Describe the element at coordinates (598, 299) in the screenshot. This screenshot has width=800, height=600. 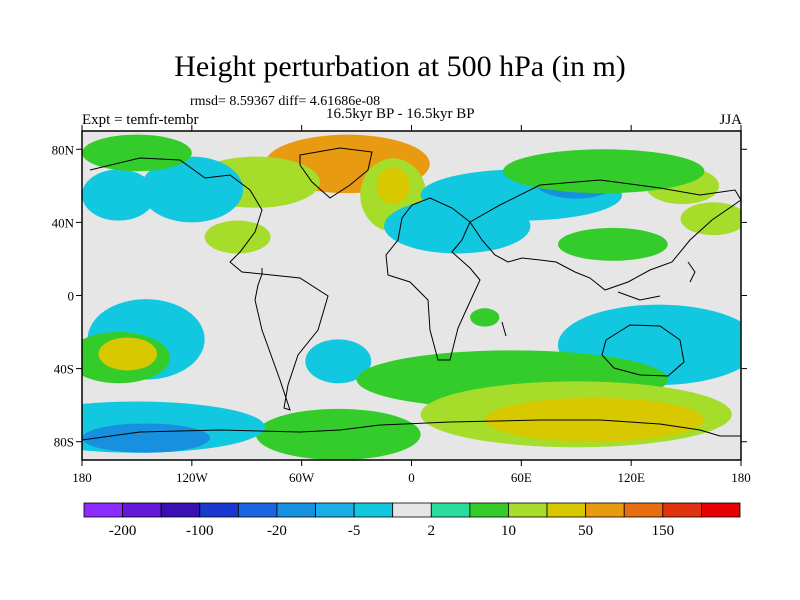
I see `coastline-islands` at that location.